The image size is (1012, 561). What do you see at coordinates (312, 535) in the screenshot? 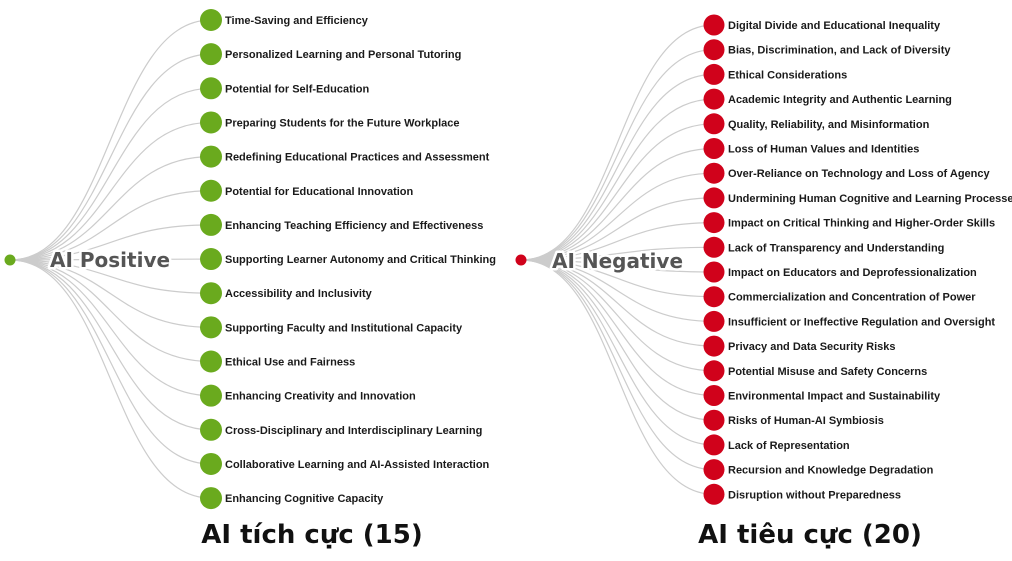
I see `ai-positive-caption: AI tích cực (15)` at bounding box center [312, 535].